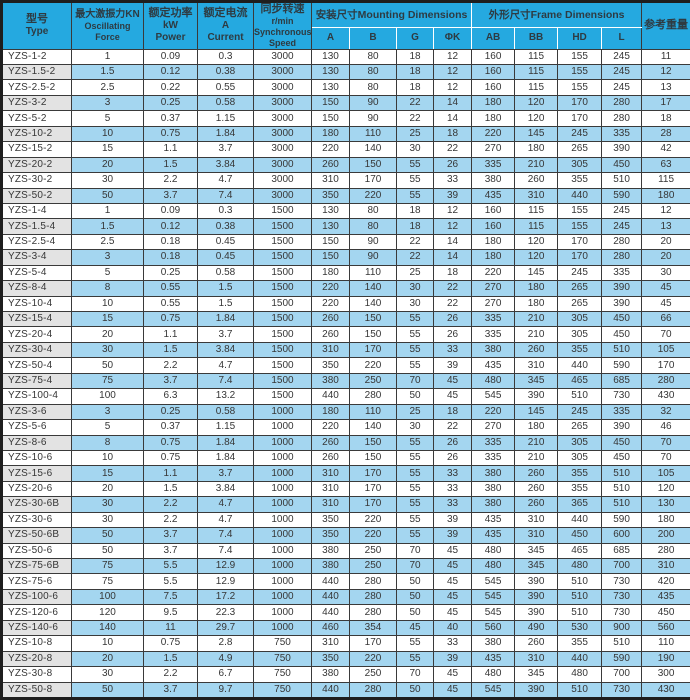 Image resolution: width=690 pixels, height=700 pixels. Describe the element at coordinates (622, 210) in the screenshot. I see `value-cell: 245` at that location.